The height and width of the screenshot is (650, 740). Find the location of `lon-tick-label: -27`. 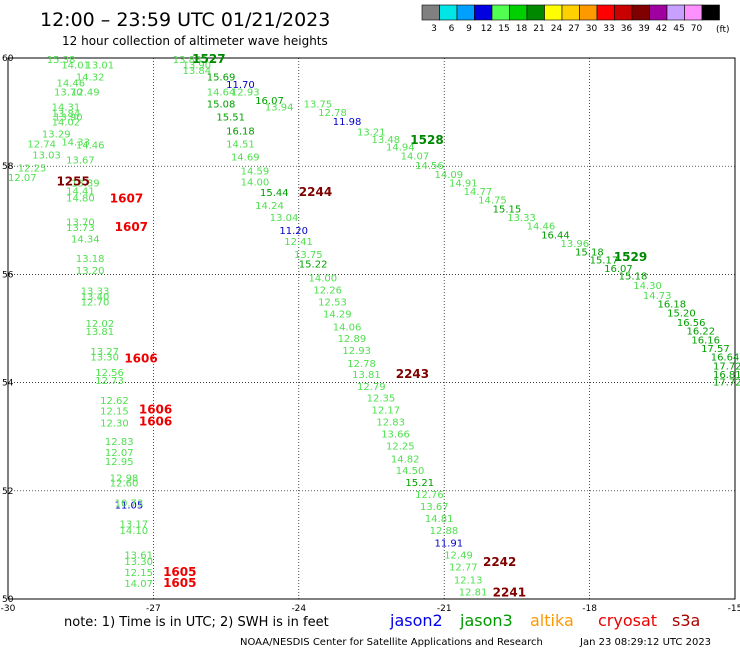

lon-tick-label: -27 is located at coordinates (153, 609).